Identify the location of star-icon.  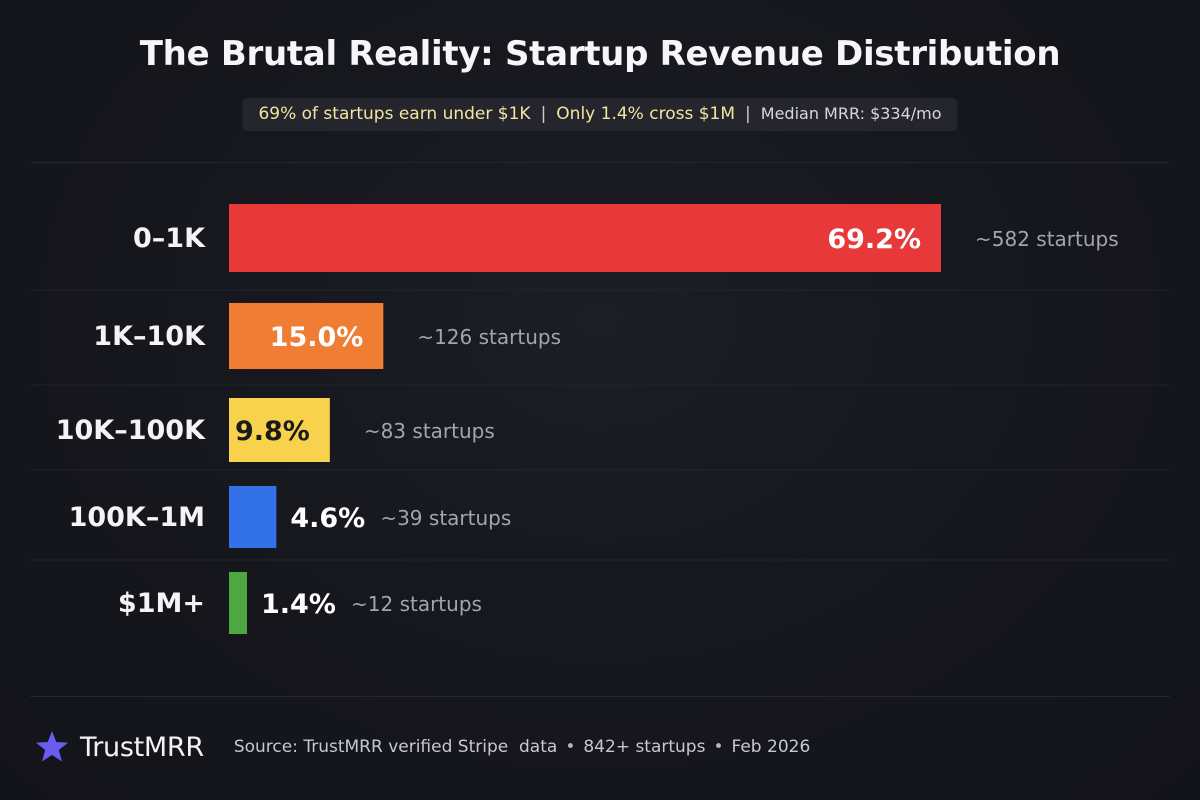
(52, 746).